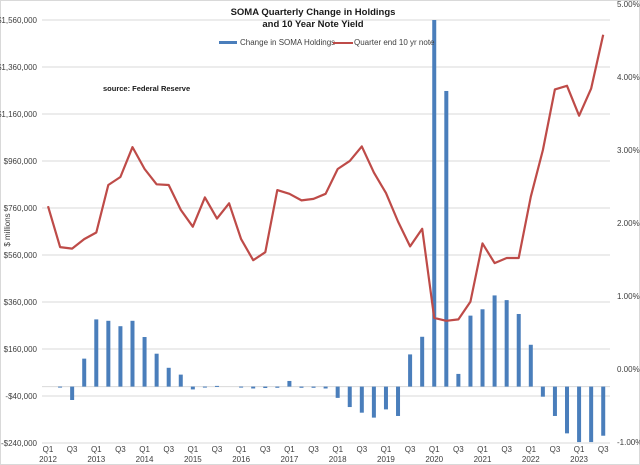 This screenshot has width=640, height=465. What do you see at coordinates (120, 356) in the screenshot?
I see `bar-q3-2013` at bounding box center [120, 356].